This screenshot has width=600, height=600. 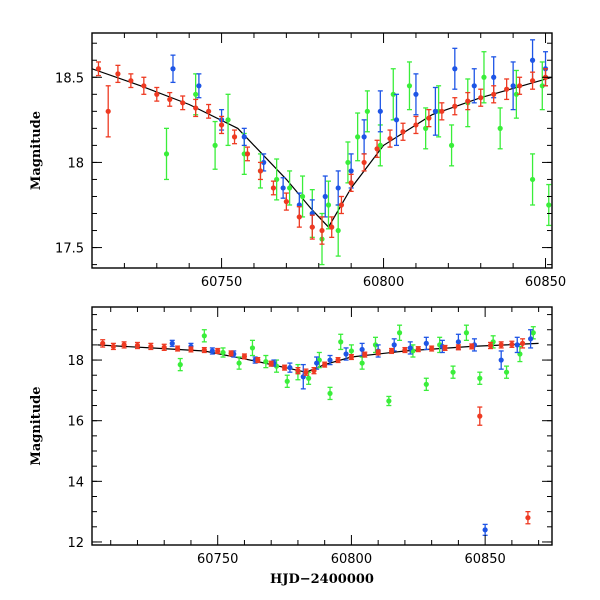 I want to click on x-tick-label: 60750, so click(x=217, y=559).